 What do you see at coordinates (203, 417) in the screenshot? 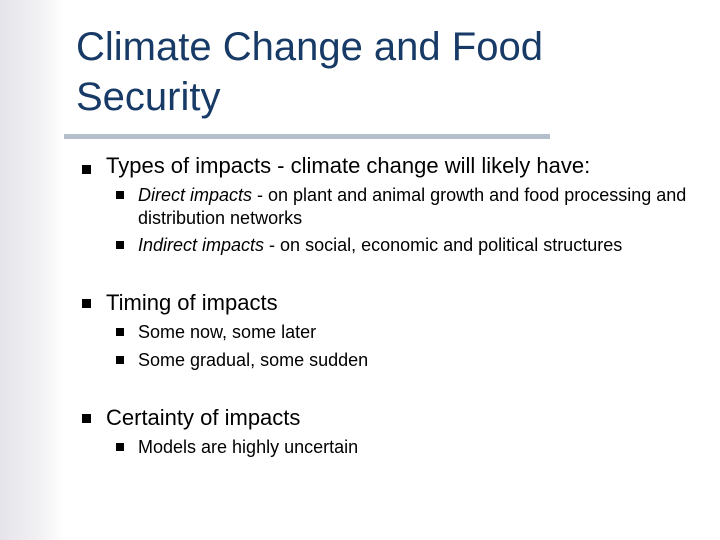
I see `bullet-text-certainty: Certainty of impacts` at bounding box center [203, 417].